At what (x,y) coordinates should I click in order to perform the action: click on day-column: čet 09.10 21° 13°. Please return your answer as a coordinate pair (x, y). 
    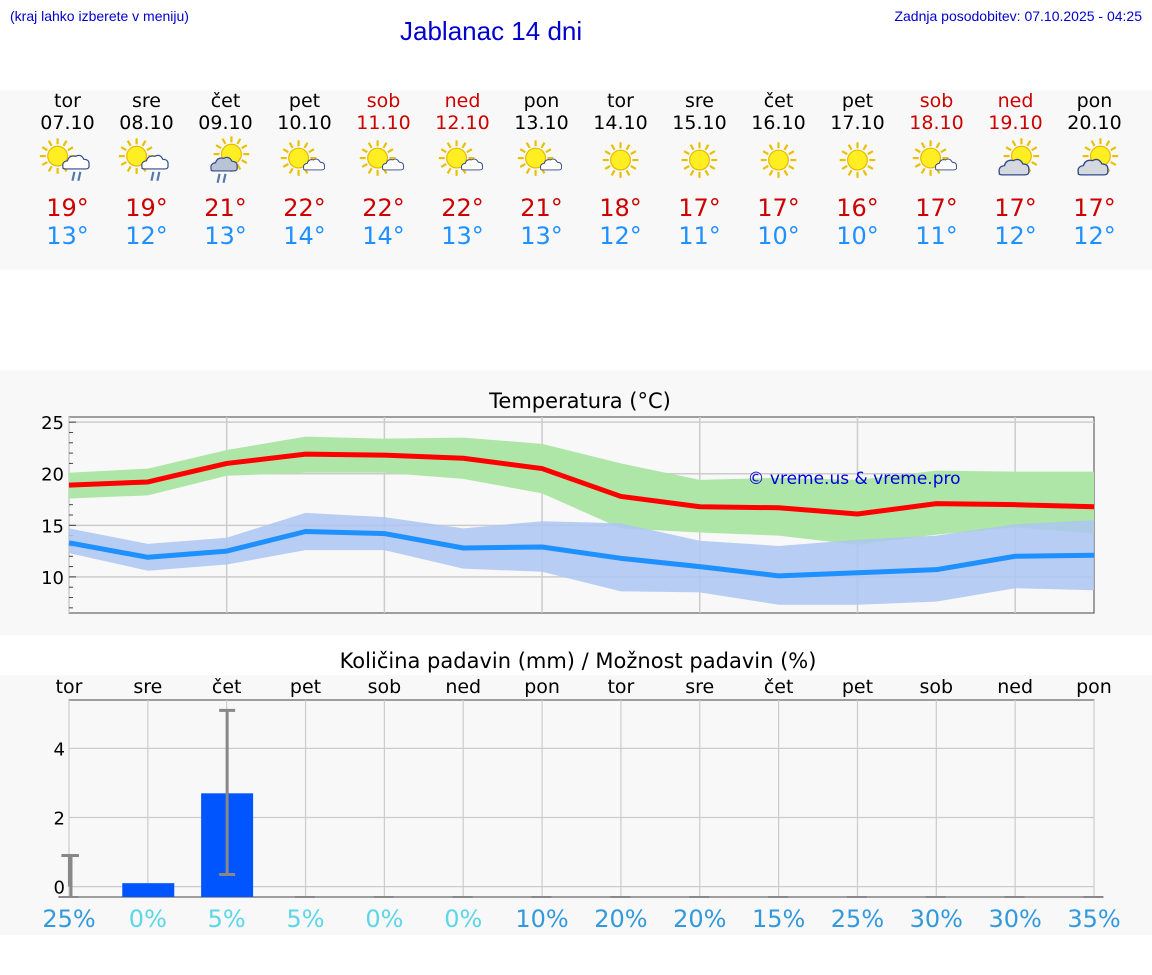
    Looking at the image, I should click on (225, 170).